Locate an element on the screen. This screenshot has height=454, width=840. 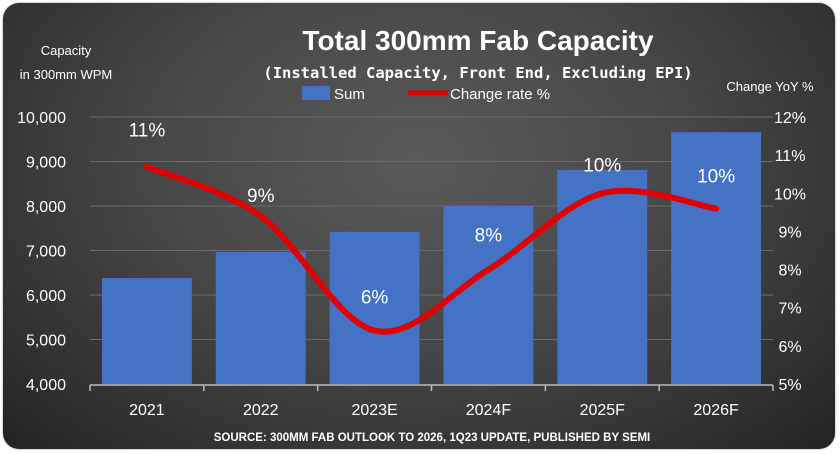
left-axis-label-1: Capacity is located at coordinates (66, 50).